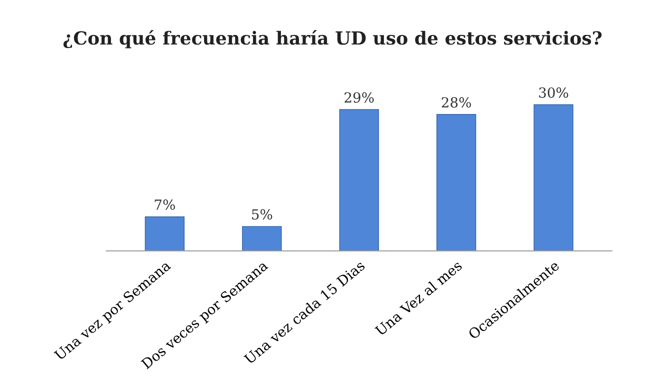 Image resolution: width=665 pixels, height=392 pixels. I want to click on data-label: 30%, so click(553, 92).